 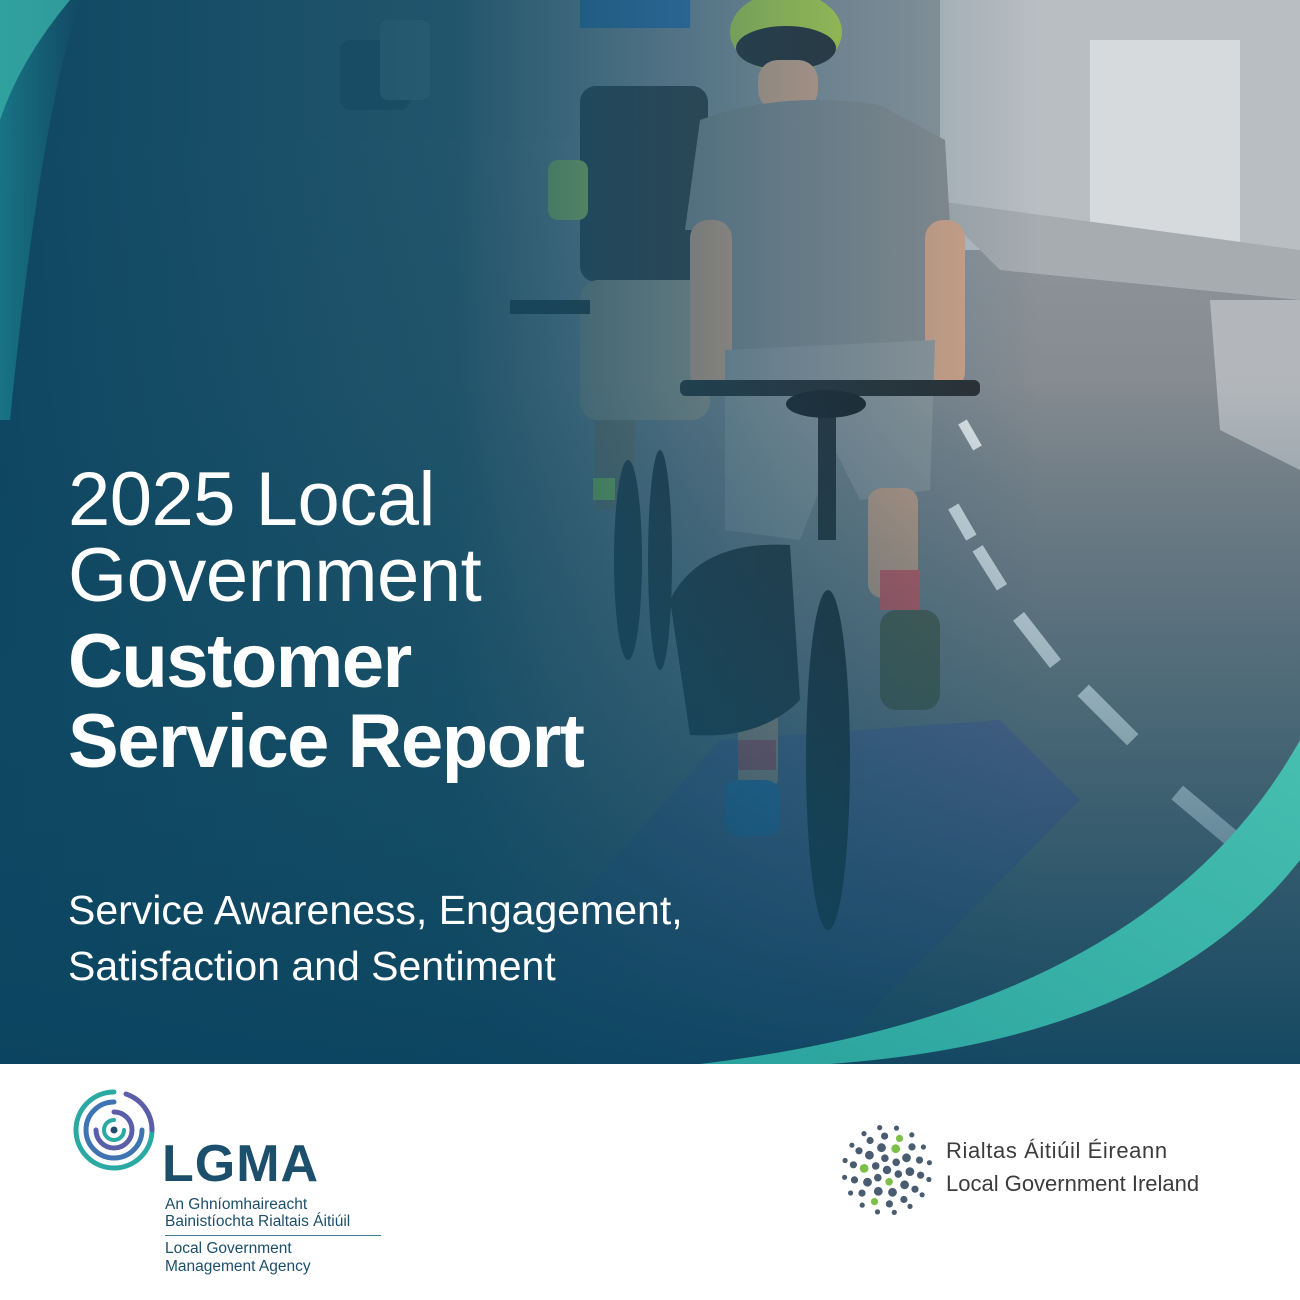 What do you see at coordinates (114, 1130) in the screenshot?
I see `lgma-spiral-icon` at bounding box center [114, 1130].